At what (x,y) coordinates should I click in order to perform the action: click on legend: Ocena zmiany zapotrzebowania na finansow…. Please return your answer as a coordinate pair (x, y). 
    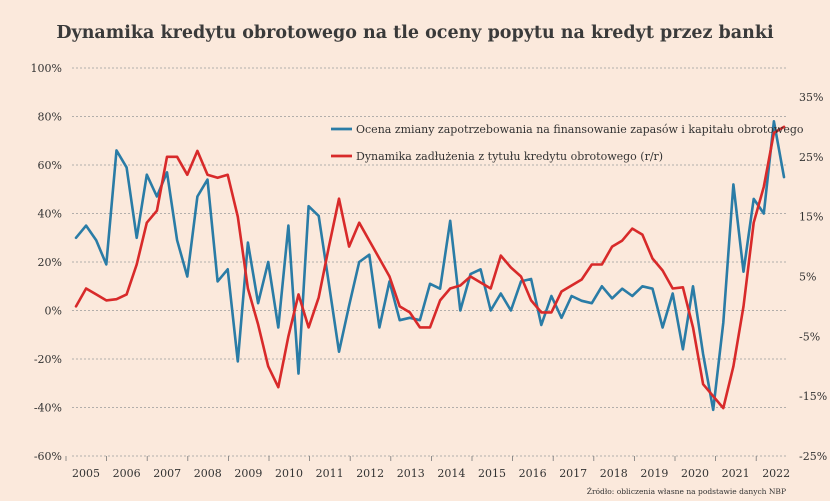
    Looking at the image, I should click on (567, 143).